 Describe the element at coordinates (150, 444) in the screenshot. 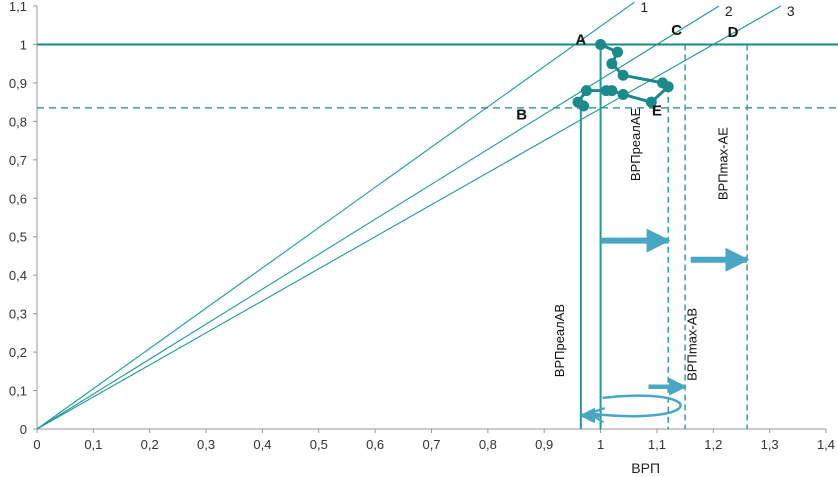

I see `x-tick-label: 0,2` at that location.